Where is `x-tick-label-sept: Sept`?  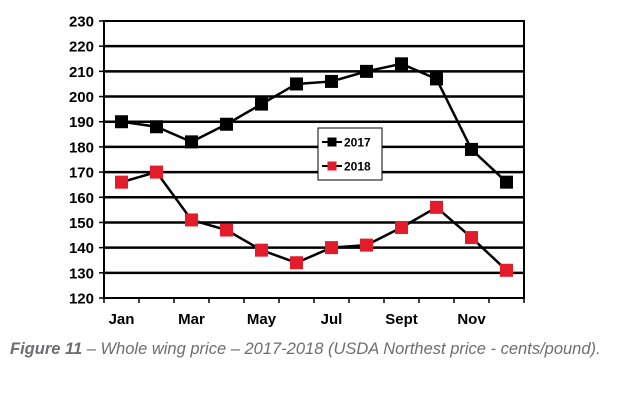 x-tick-label-sept: Sept is located at coordinates (401, 319).